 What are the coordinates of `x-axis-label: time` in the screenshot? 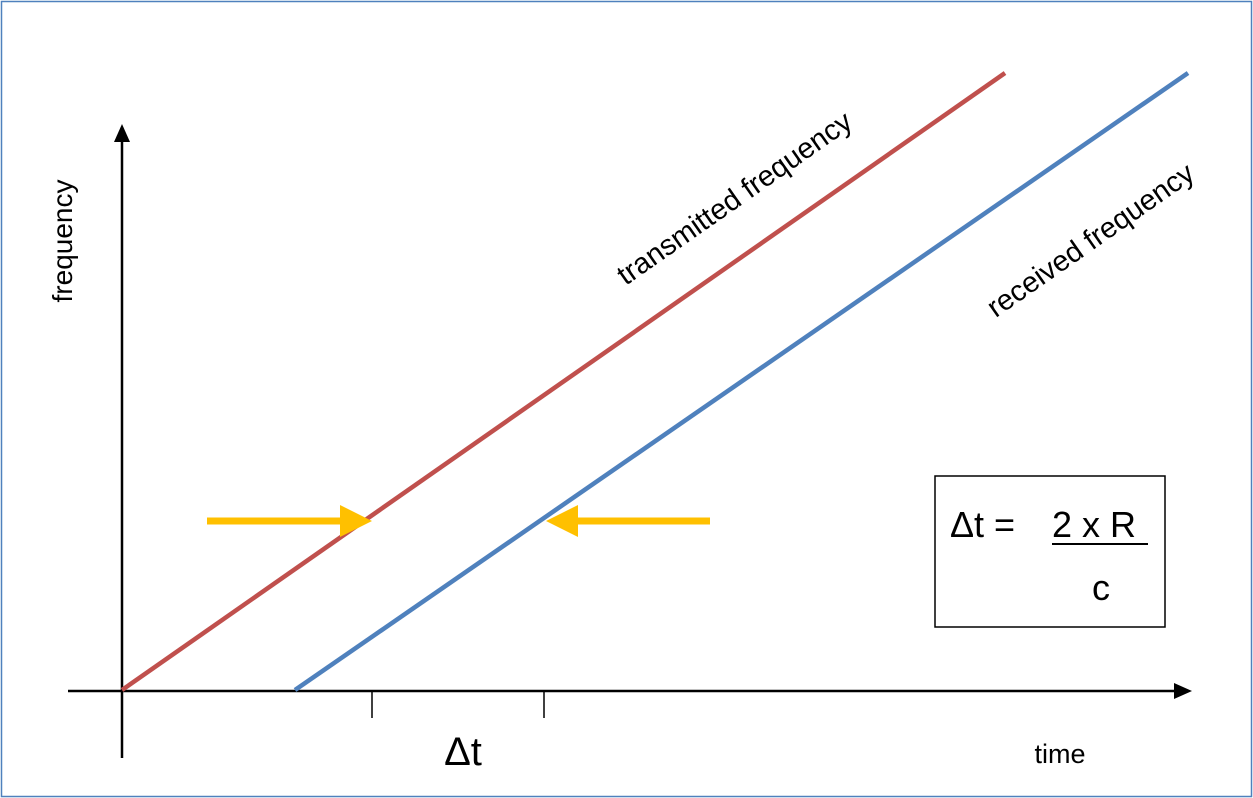 It's located at (1059, 754).